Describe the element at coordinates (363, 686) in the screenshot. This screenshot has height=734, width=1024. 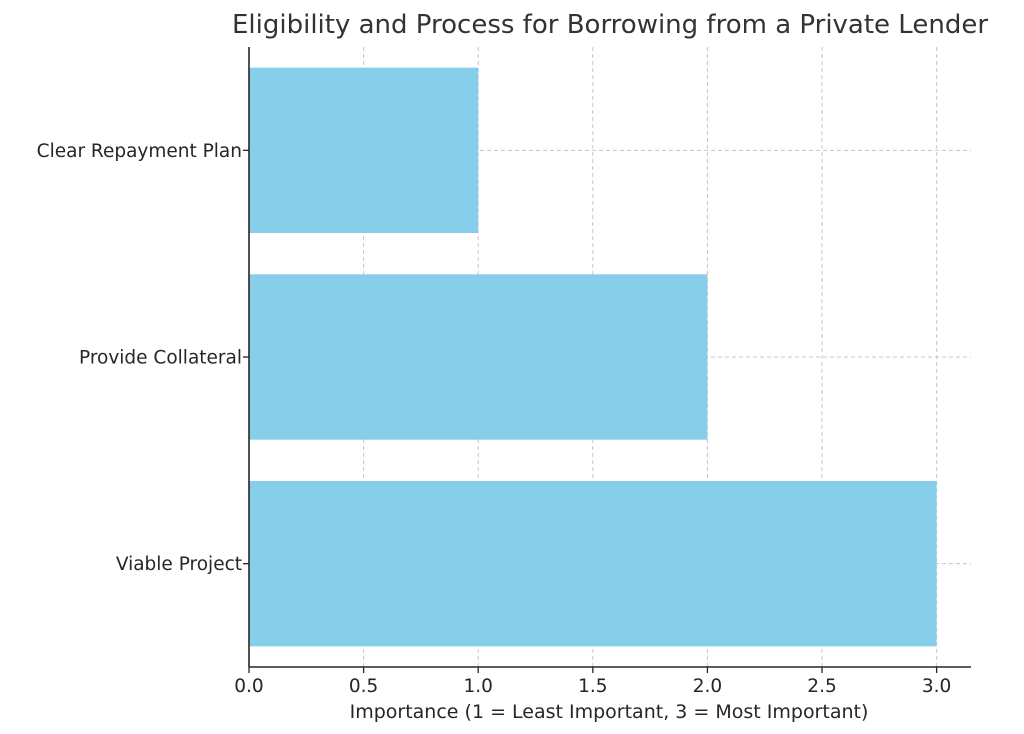
I see `x-tick-label: 0.5` at that location.